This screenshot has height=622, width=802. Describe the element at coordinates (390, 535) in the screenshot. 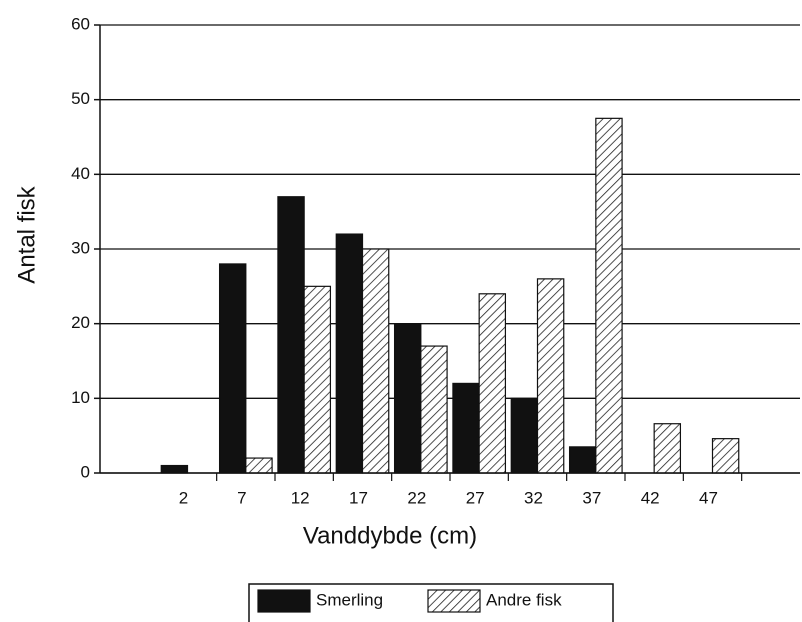

I see `x-axis-title: Vanddybde (cm)` at that location.